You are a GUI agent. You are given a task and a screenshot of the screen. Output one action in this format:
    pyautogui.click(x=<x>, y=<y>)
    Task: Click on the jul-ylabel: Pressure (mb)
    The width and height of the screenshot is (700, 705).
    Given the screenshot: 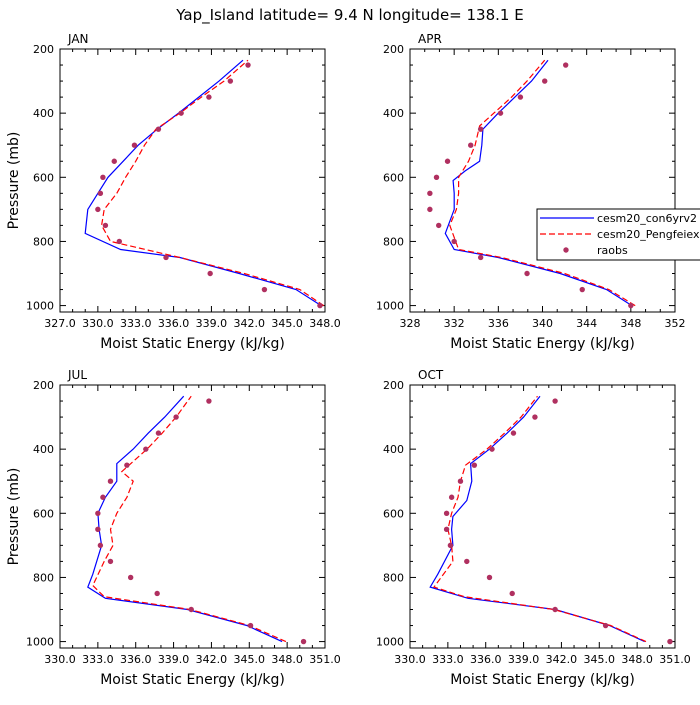 What is the action you would take?
    pyautogui.click(x=14, y=517)
    